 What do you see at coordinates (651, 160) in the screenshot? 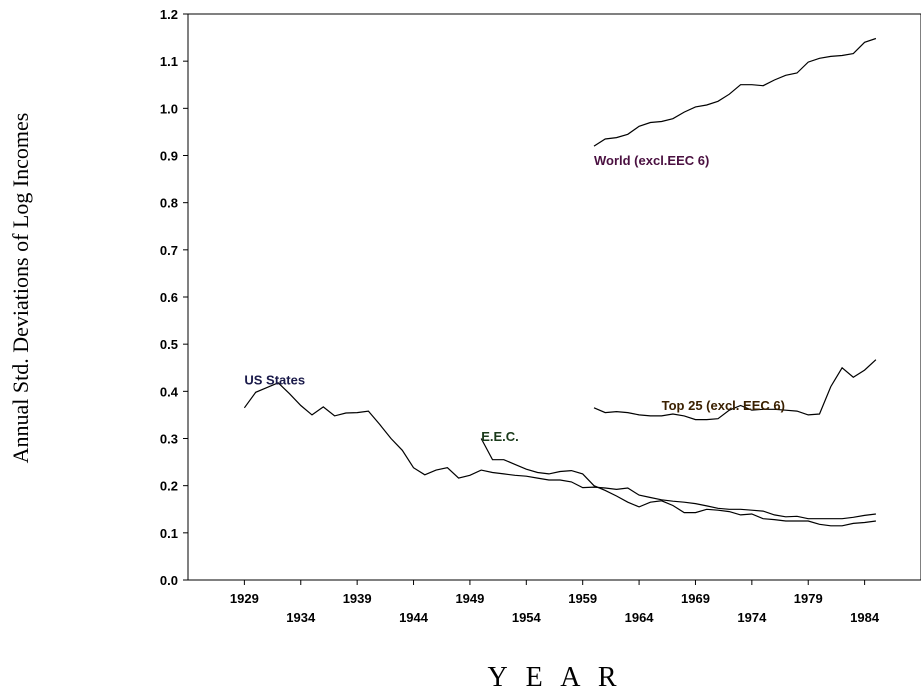
I see `series-label-world-excl-eec-6: World (excl.EEC 6)` at bounding box center [651, 160].